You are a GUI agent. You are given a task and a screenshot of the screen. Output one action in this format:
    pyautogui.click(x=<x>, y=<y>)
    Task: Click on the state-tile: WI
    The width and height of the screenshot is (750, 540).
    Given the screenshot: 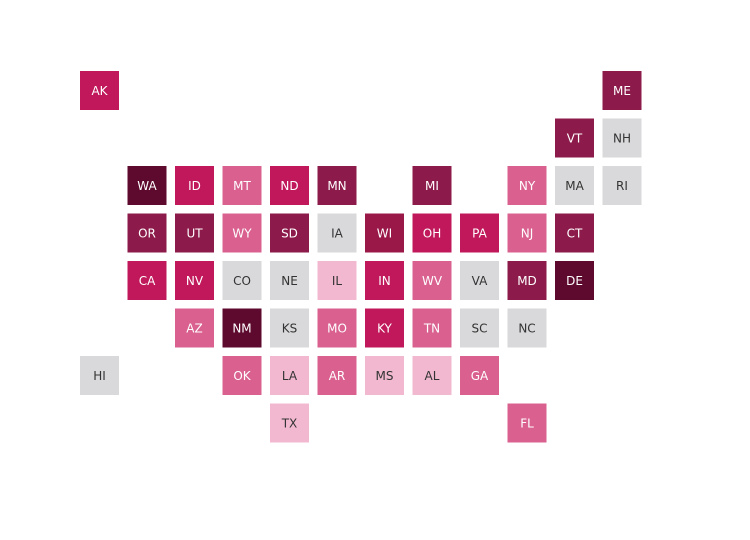 What is the action you would take?
    pyautogui.click(x=384, y=233)
    